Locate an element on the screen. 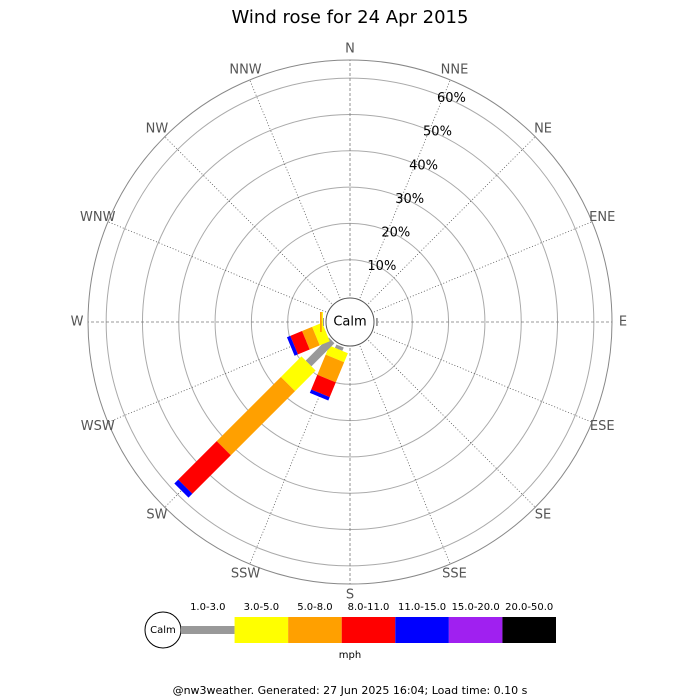  direction-label: N is located at coordinates (350, 49).